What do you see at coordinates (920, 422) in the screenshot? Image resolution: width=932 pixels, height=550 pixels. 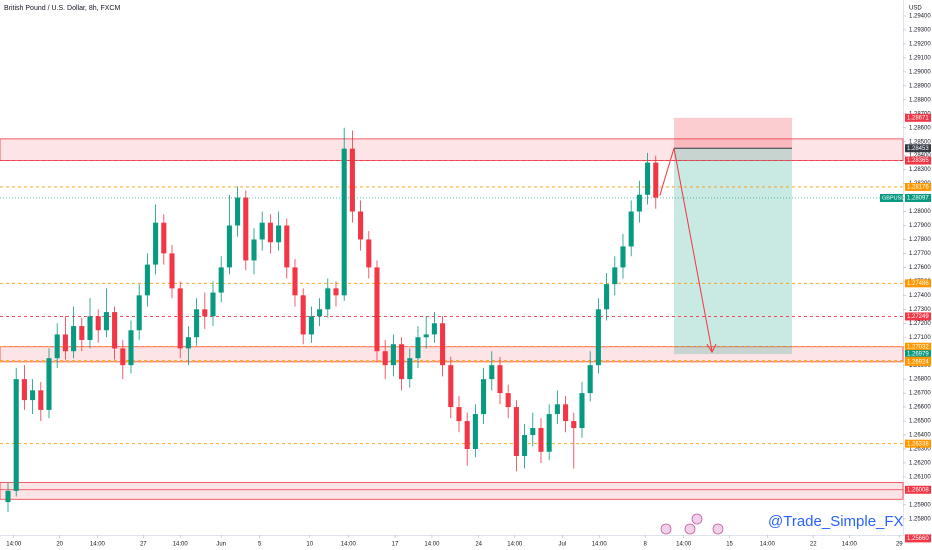 I see `y-tick-label: 1.26500` at bounding box center [920, 422].